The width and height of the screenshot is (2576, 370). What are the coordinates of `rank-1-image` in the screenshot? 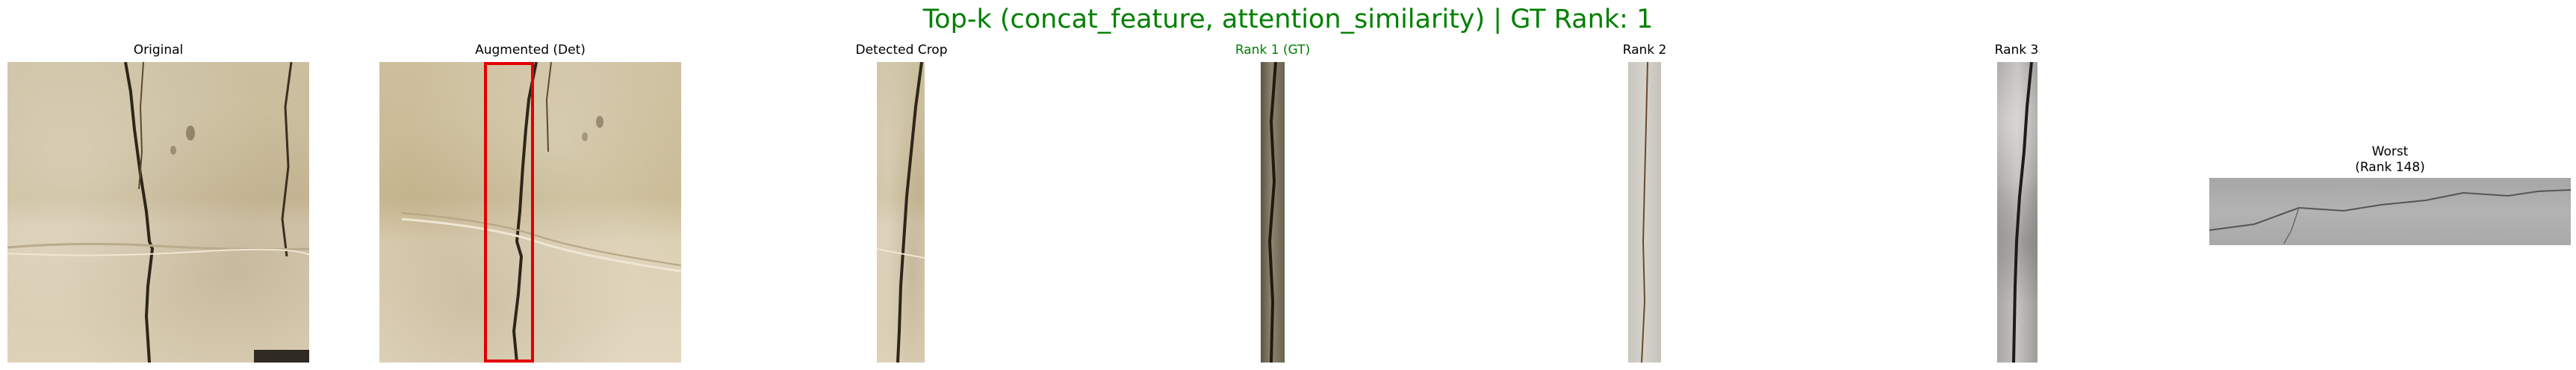 It's located at (1273, 213).